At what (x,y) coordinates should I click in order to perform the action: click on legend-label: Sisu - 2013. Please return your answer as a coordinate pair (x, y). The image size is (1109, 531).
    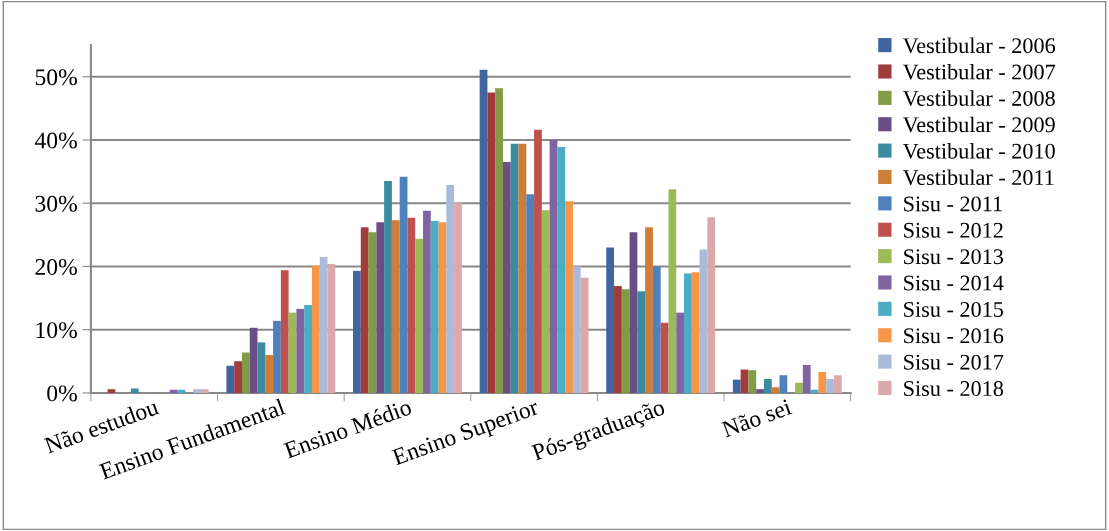
    Looking at the image, I should click on (954, 257).